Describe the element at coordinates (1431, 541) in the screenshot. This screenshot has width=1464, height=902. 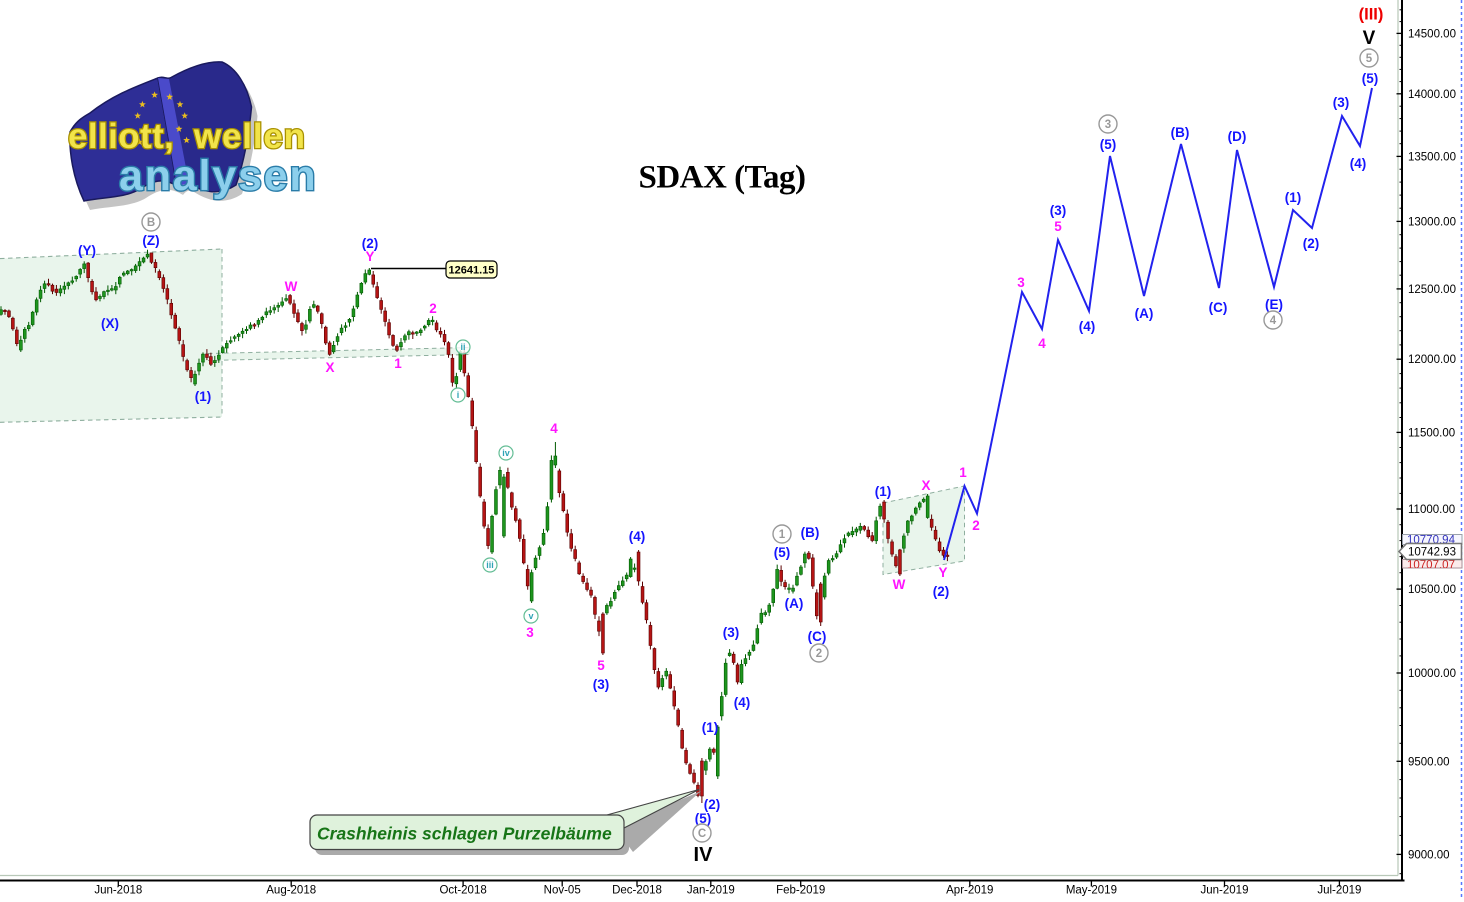
I see `svg-text: 10770.94` at that location.